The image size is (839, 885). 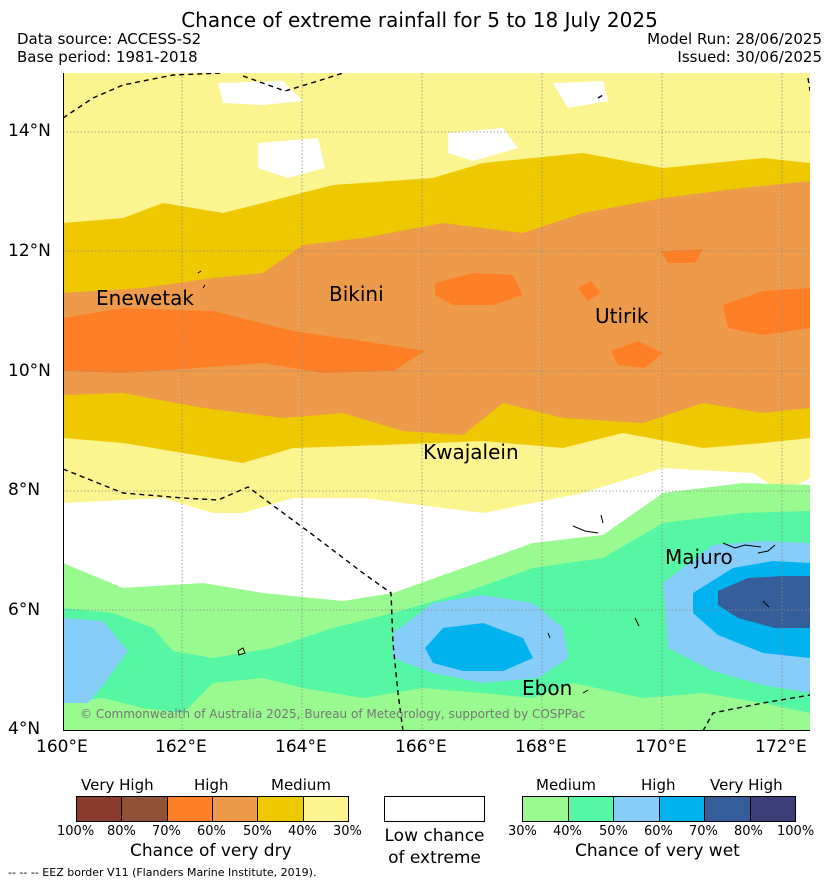 What do you see at coordinates (24, 729) in the screenshot?
I see `lat-label: 4°N` at bounding box center [24, 729].